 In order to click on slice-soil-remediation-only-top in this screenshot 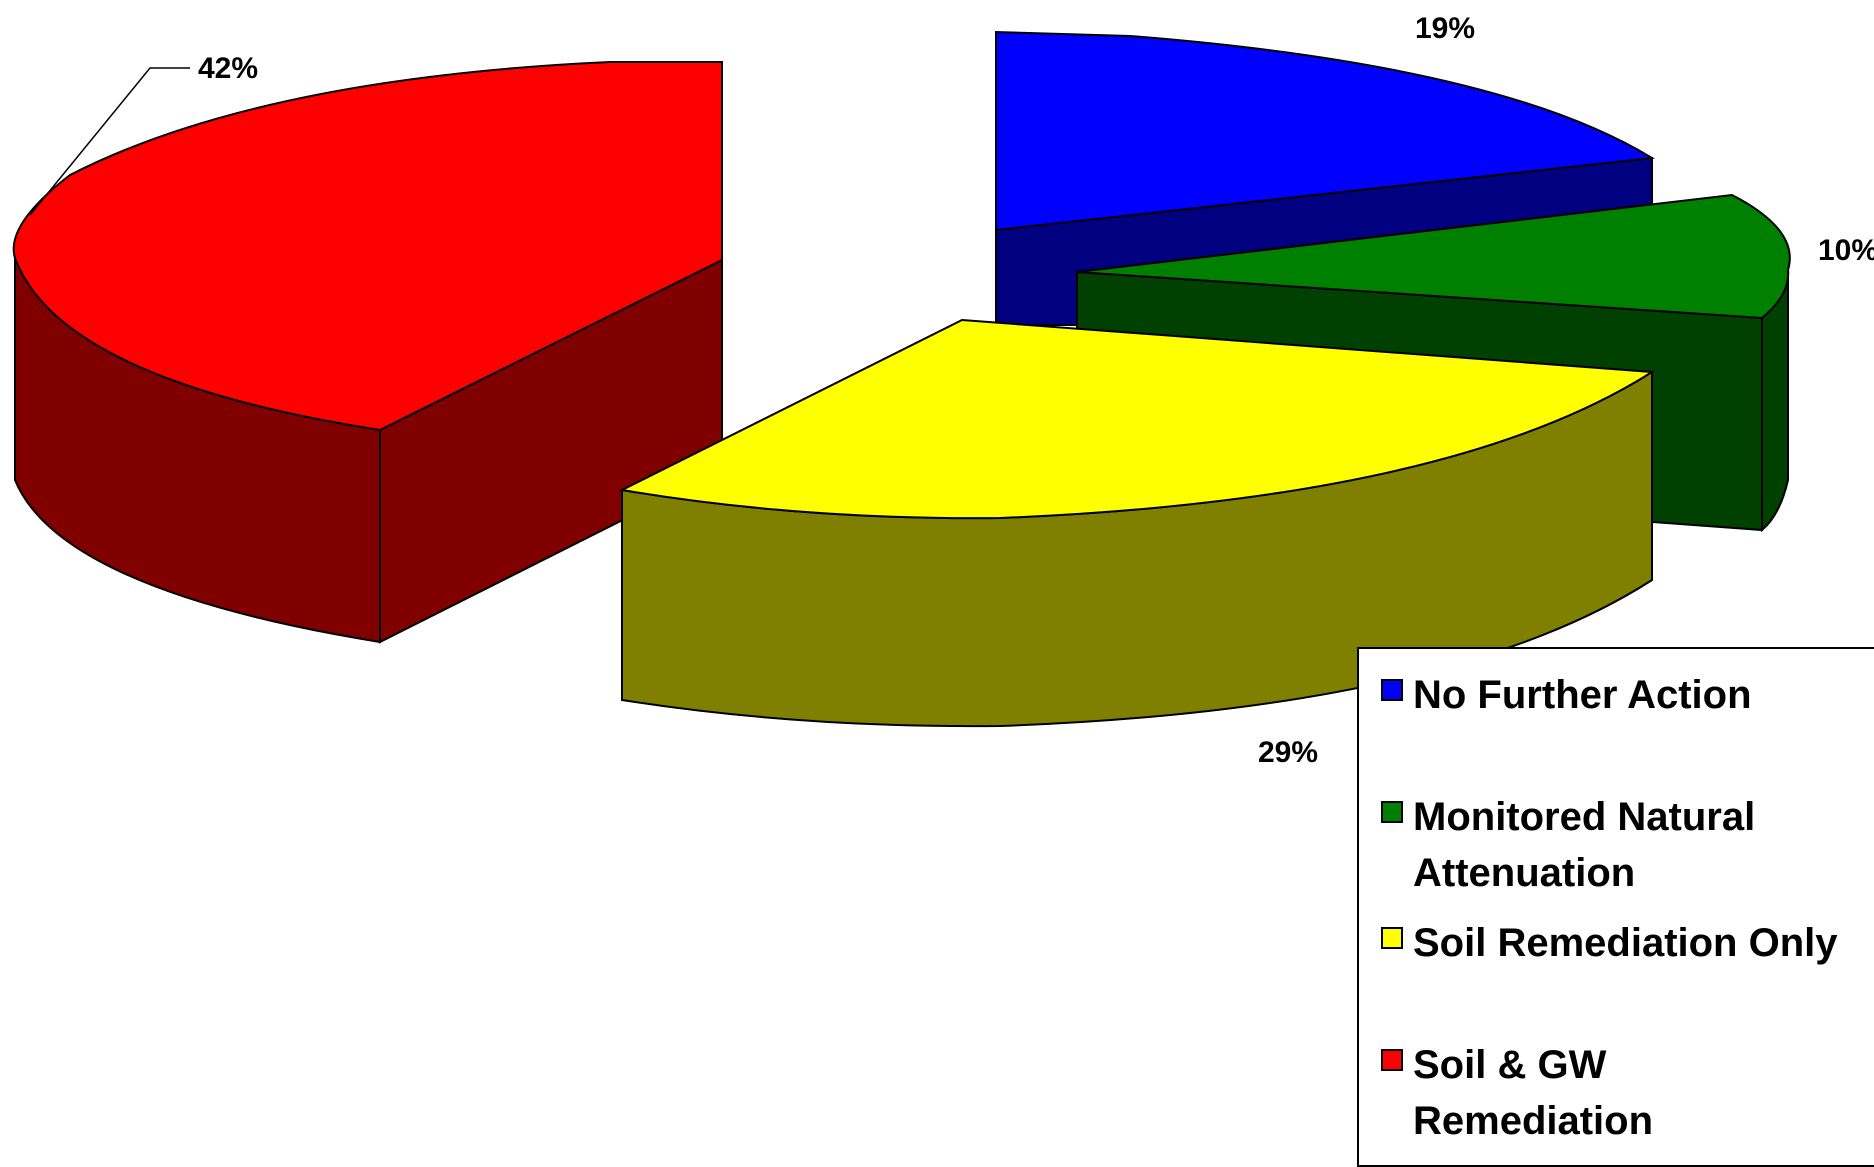, I will do `click(1137, 419)`.